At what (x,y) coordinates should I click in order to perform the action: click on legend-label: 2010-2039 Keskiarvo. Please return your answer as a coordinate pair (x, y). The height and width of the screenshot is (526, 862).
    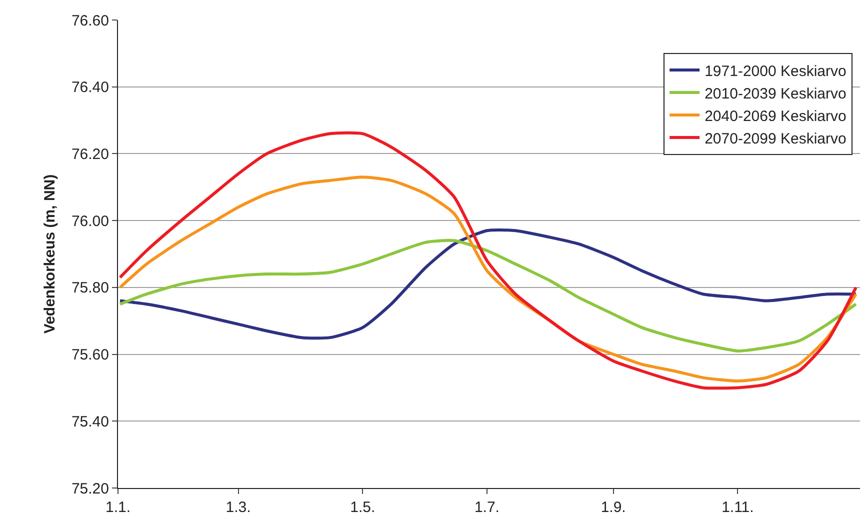
    Looking at the image, I should click on (775, 93).